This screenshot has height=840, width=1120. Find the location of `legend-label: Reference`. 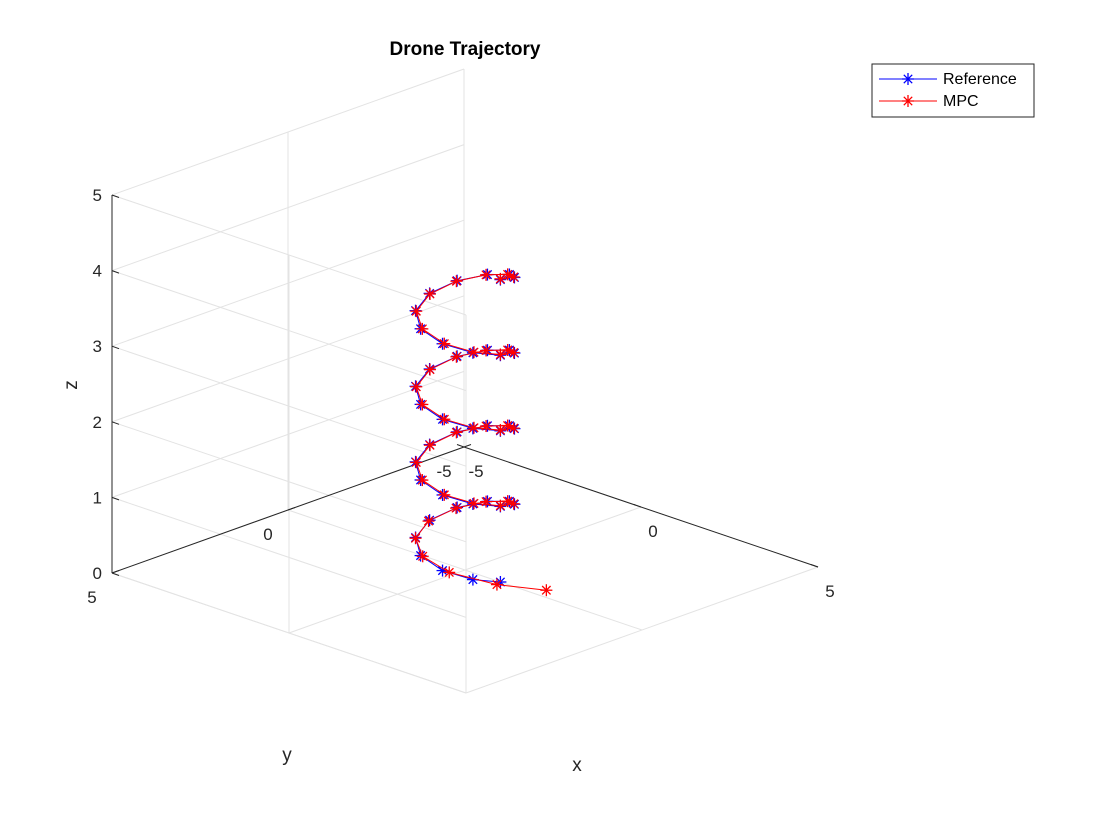

legend-label: Reference is located at coordinates (980, 79).